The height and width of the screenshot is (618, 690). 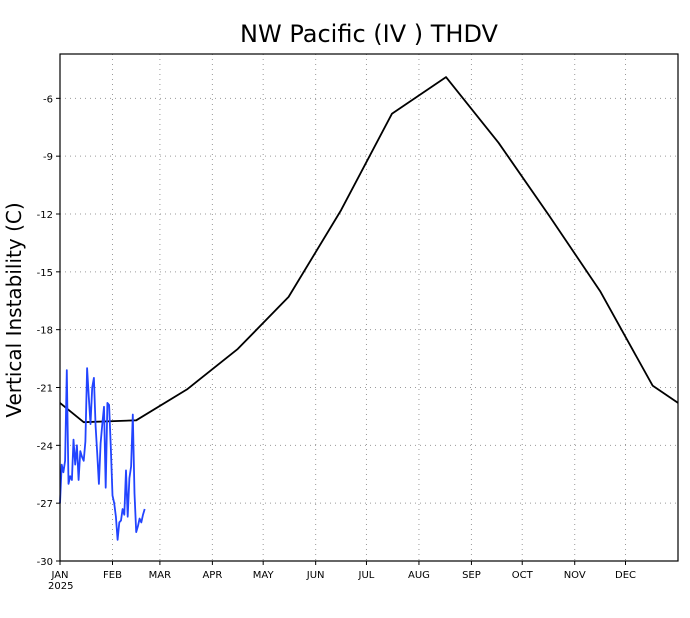 What do you see at coordinates (343, 571) in the screenshot?
I see `x-axis: JAN FEB MAR APR MAY JUN JUL AUG SEP OCT NOV DEC` at bounding box center [343, 571].